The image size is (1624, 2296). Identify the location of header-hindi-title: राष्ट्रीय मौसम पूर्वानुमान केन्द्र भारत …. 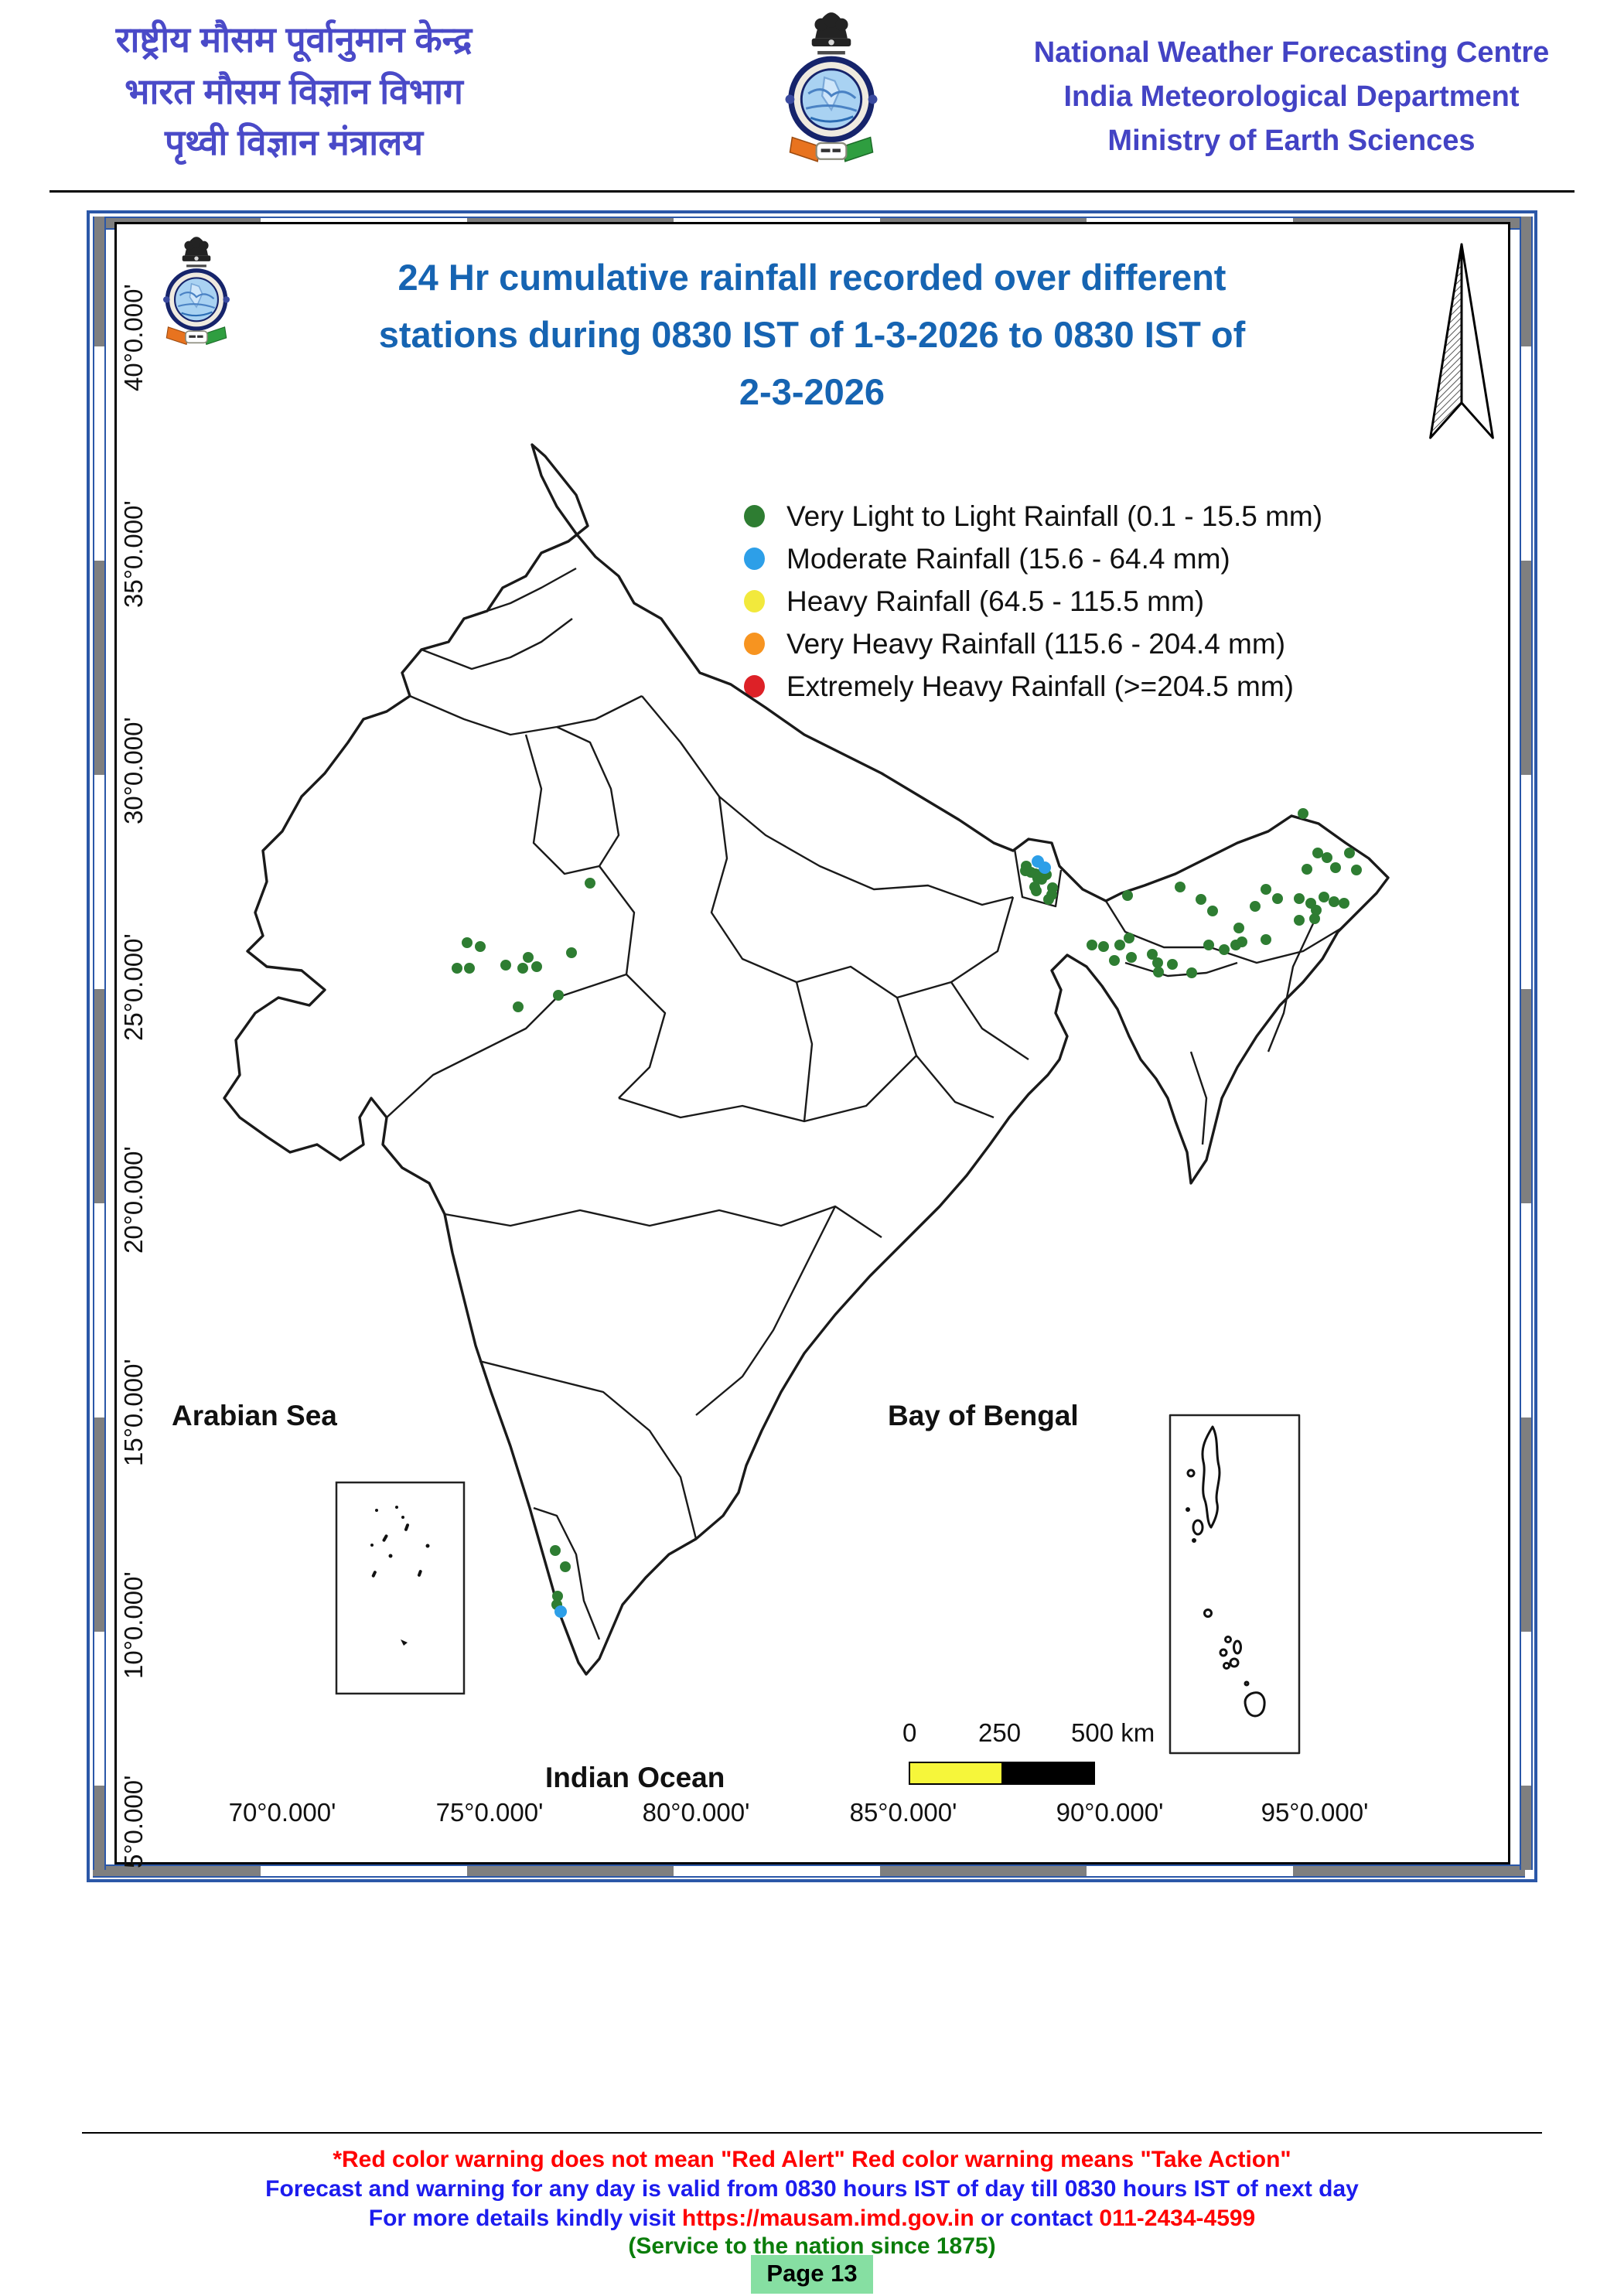
(294, 91).